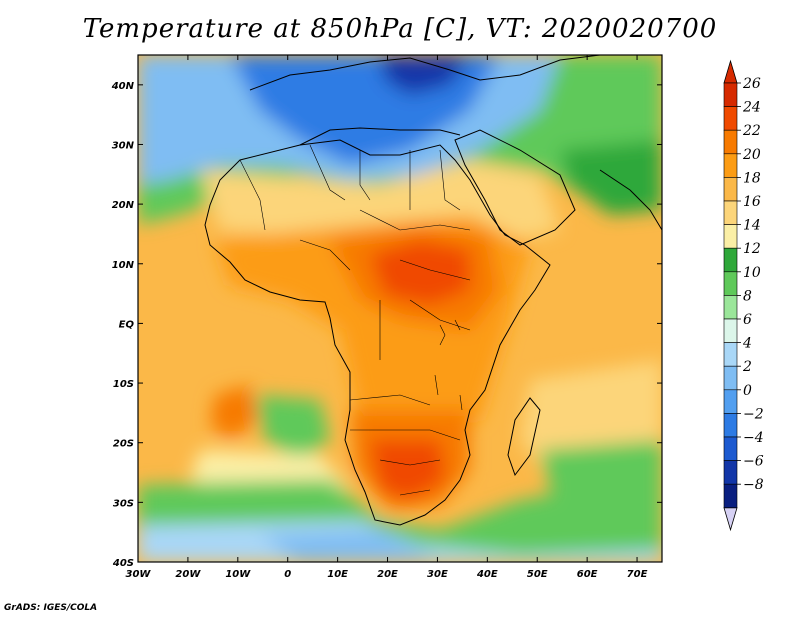 The width and height of the screenshot is (800, 618). I want to click on border-lines-north, so click(350, 187).